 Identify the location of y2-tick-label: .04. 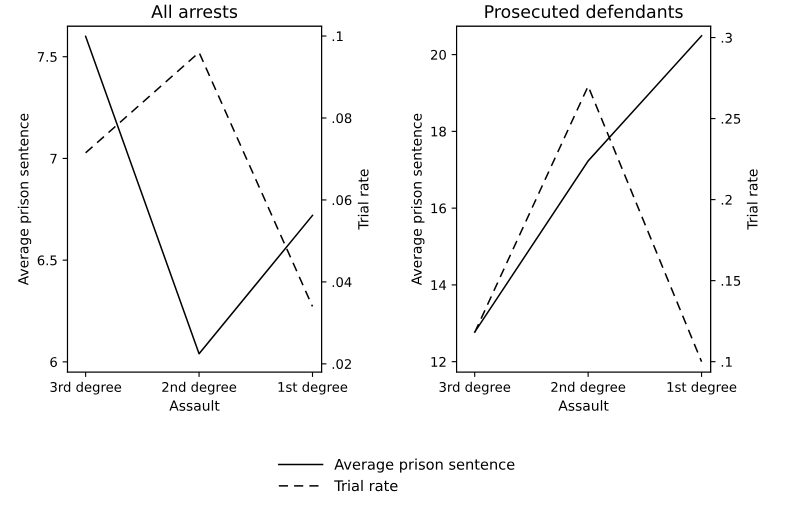
(342, 282).